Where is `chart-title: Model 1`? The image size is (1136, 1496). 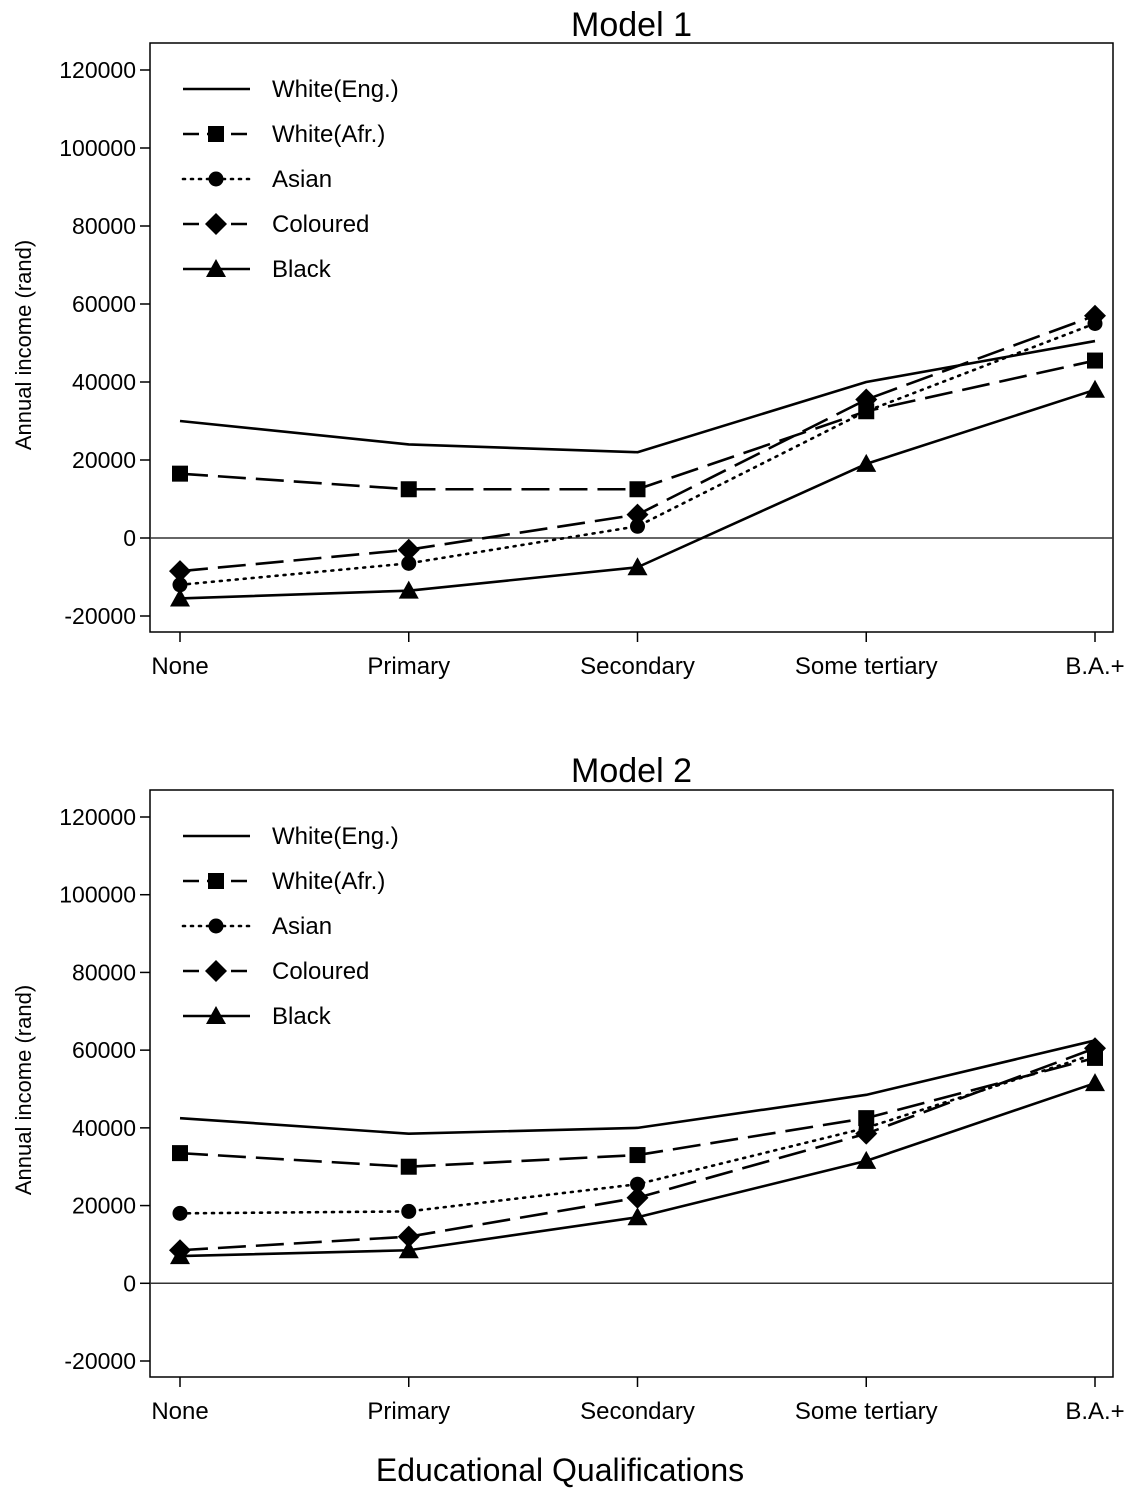 chart-title: Model 1 is located at coordinates (631, 25).